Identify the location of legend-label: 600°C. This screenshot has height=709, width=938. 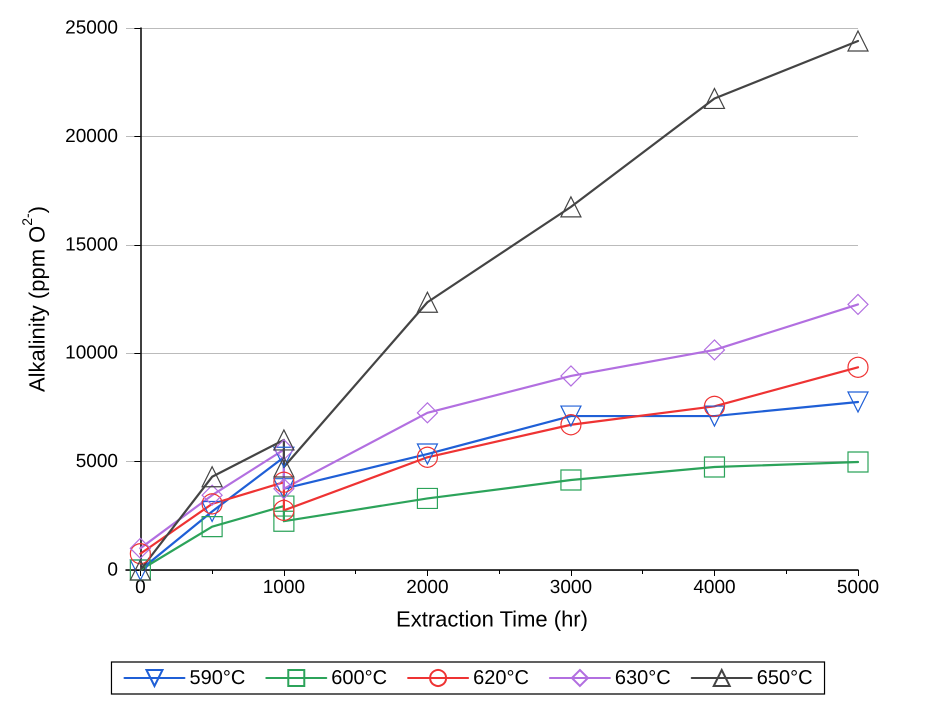
(359, 678).